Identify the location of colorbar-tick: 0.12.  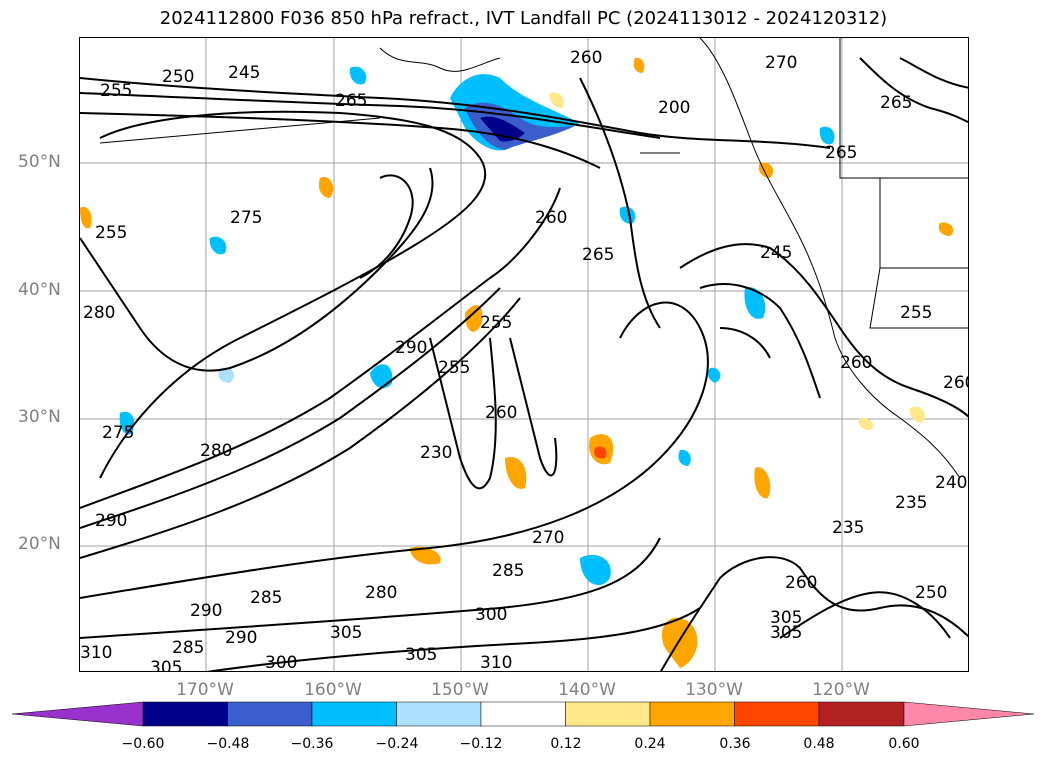
(566, 744).